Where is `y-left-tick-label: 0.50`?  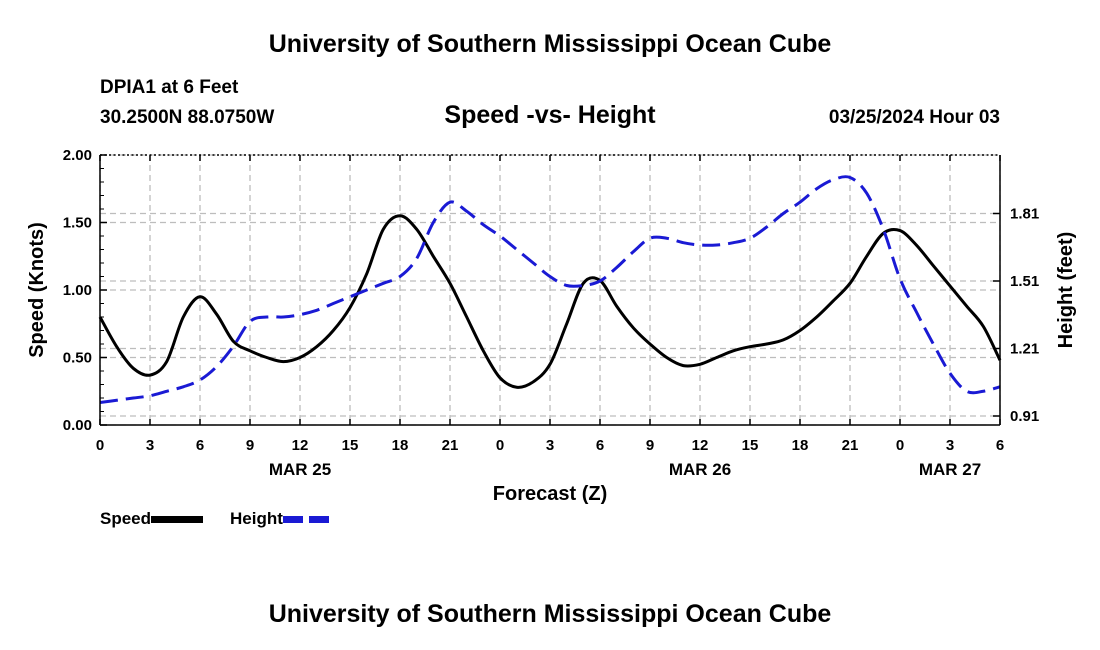
y-left-tick-label: 0.50 is located at coordinates (77, 358).